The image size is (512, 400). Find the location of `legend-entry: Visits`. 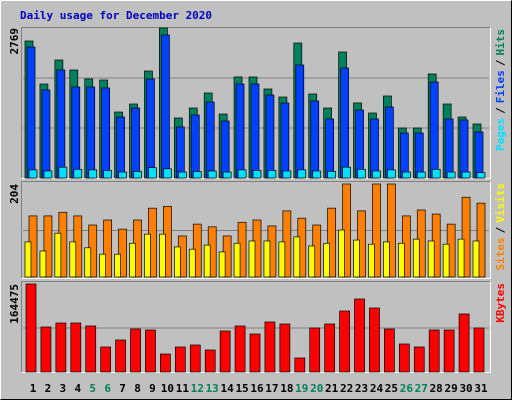

legend-entry: Visits is located at coordinates (500, 203).